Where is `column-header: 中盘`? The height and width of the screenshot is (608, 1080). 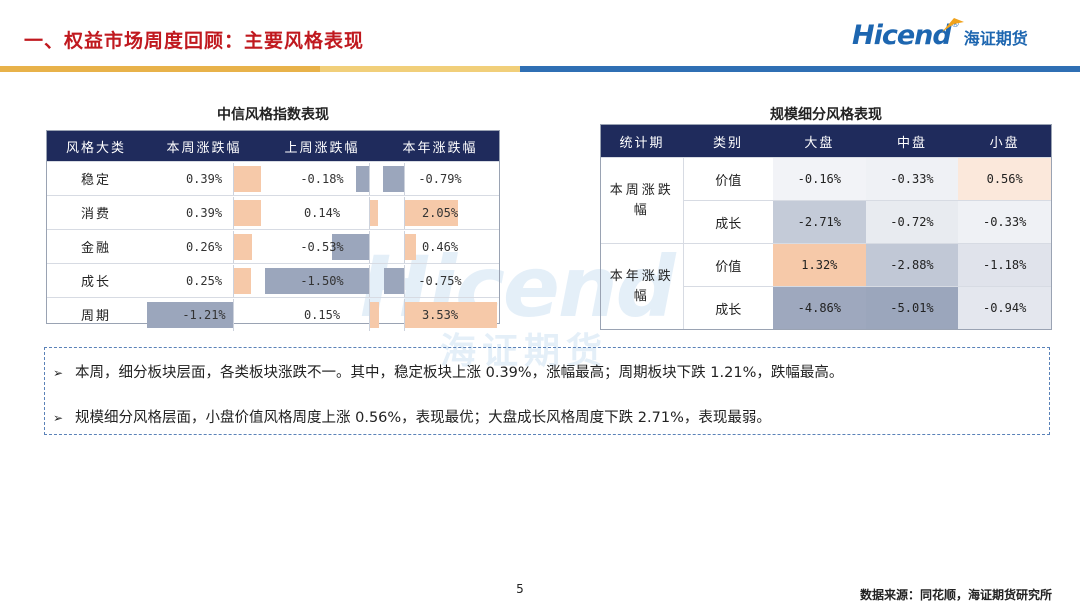 column-header: 中盘 is located at coordinates (912, 141).